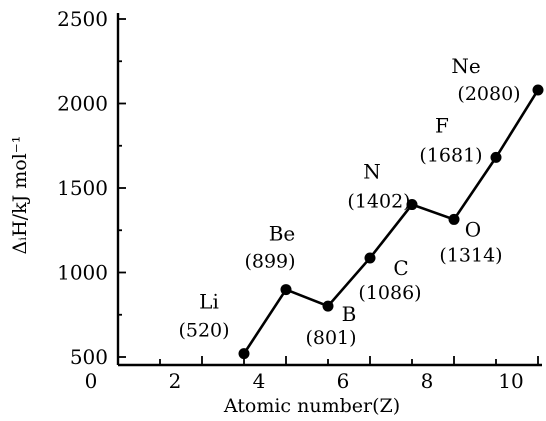 The height and width of the screenshot is (421, 546). I want to click on point-value-label: (1086), so click(389, 293).